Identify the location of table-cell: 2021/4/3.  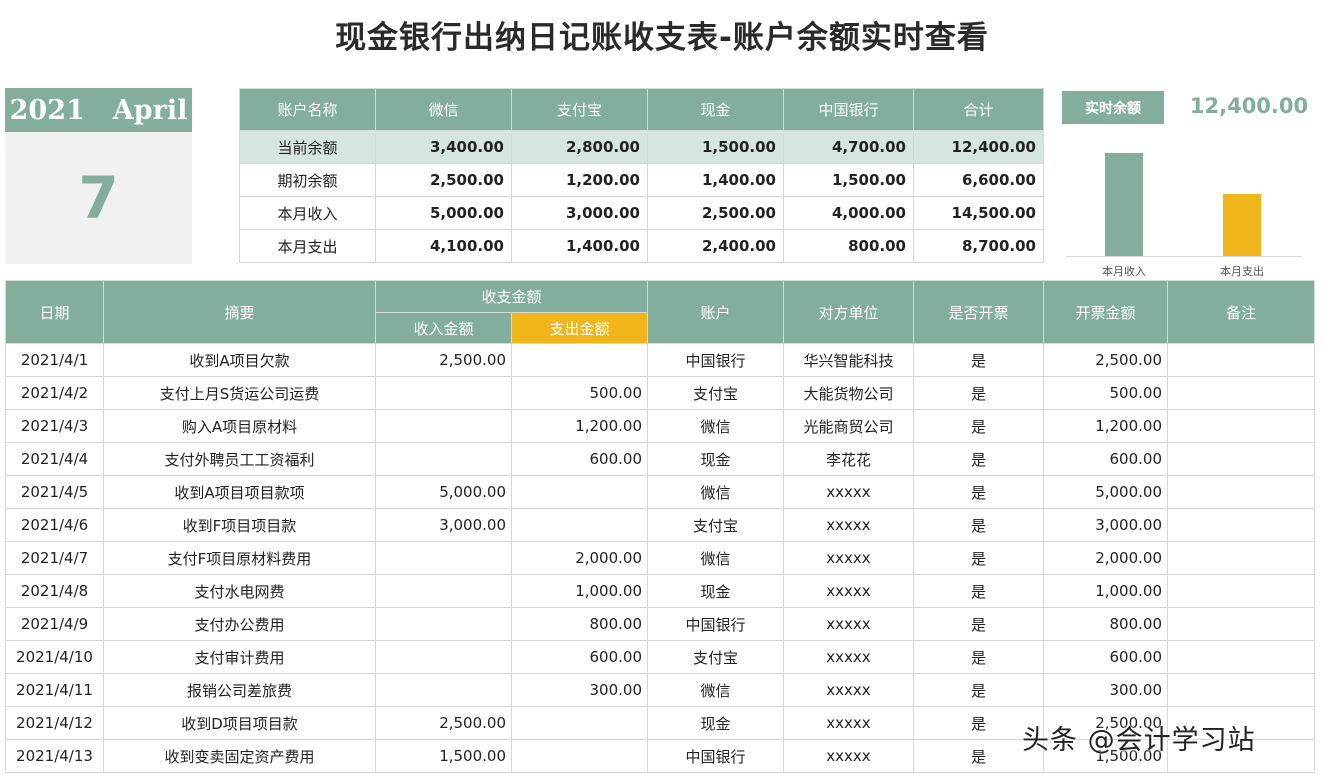
(54, 426).